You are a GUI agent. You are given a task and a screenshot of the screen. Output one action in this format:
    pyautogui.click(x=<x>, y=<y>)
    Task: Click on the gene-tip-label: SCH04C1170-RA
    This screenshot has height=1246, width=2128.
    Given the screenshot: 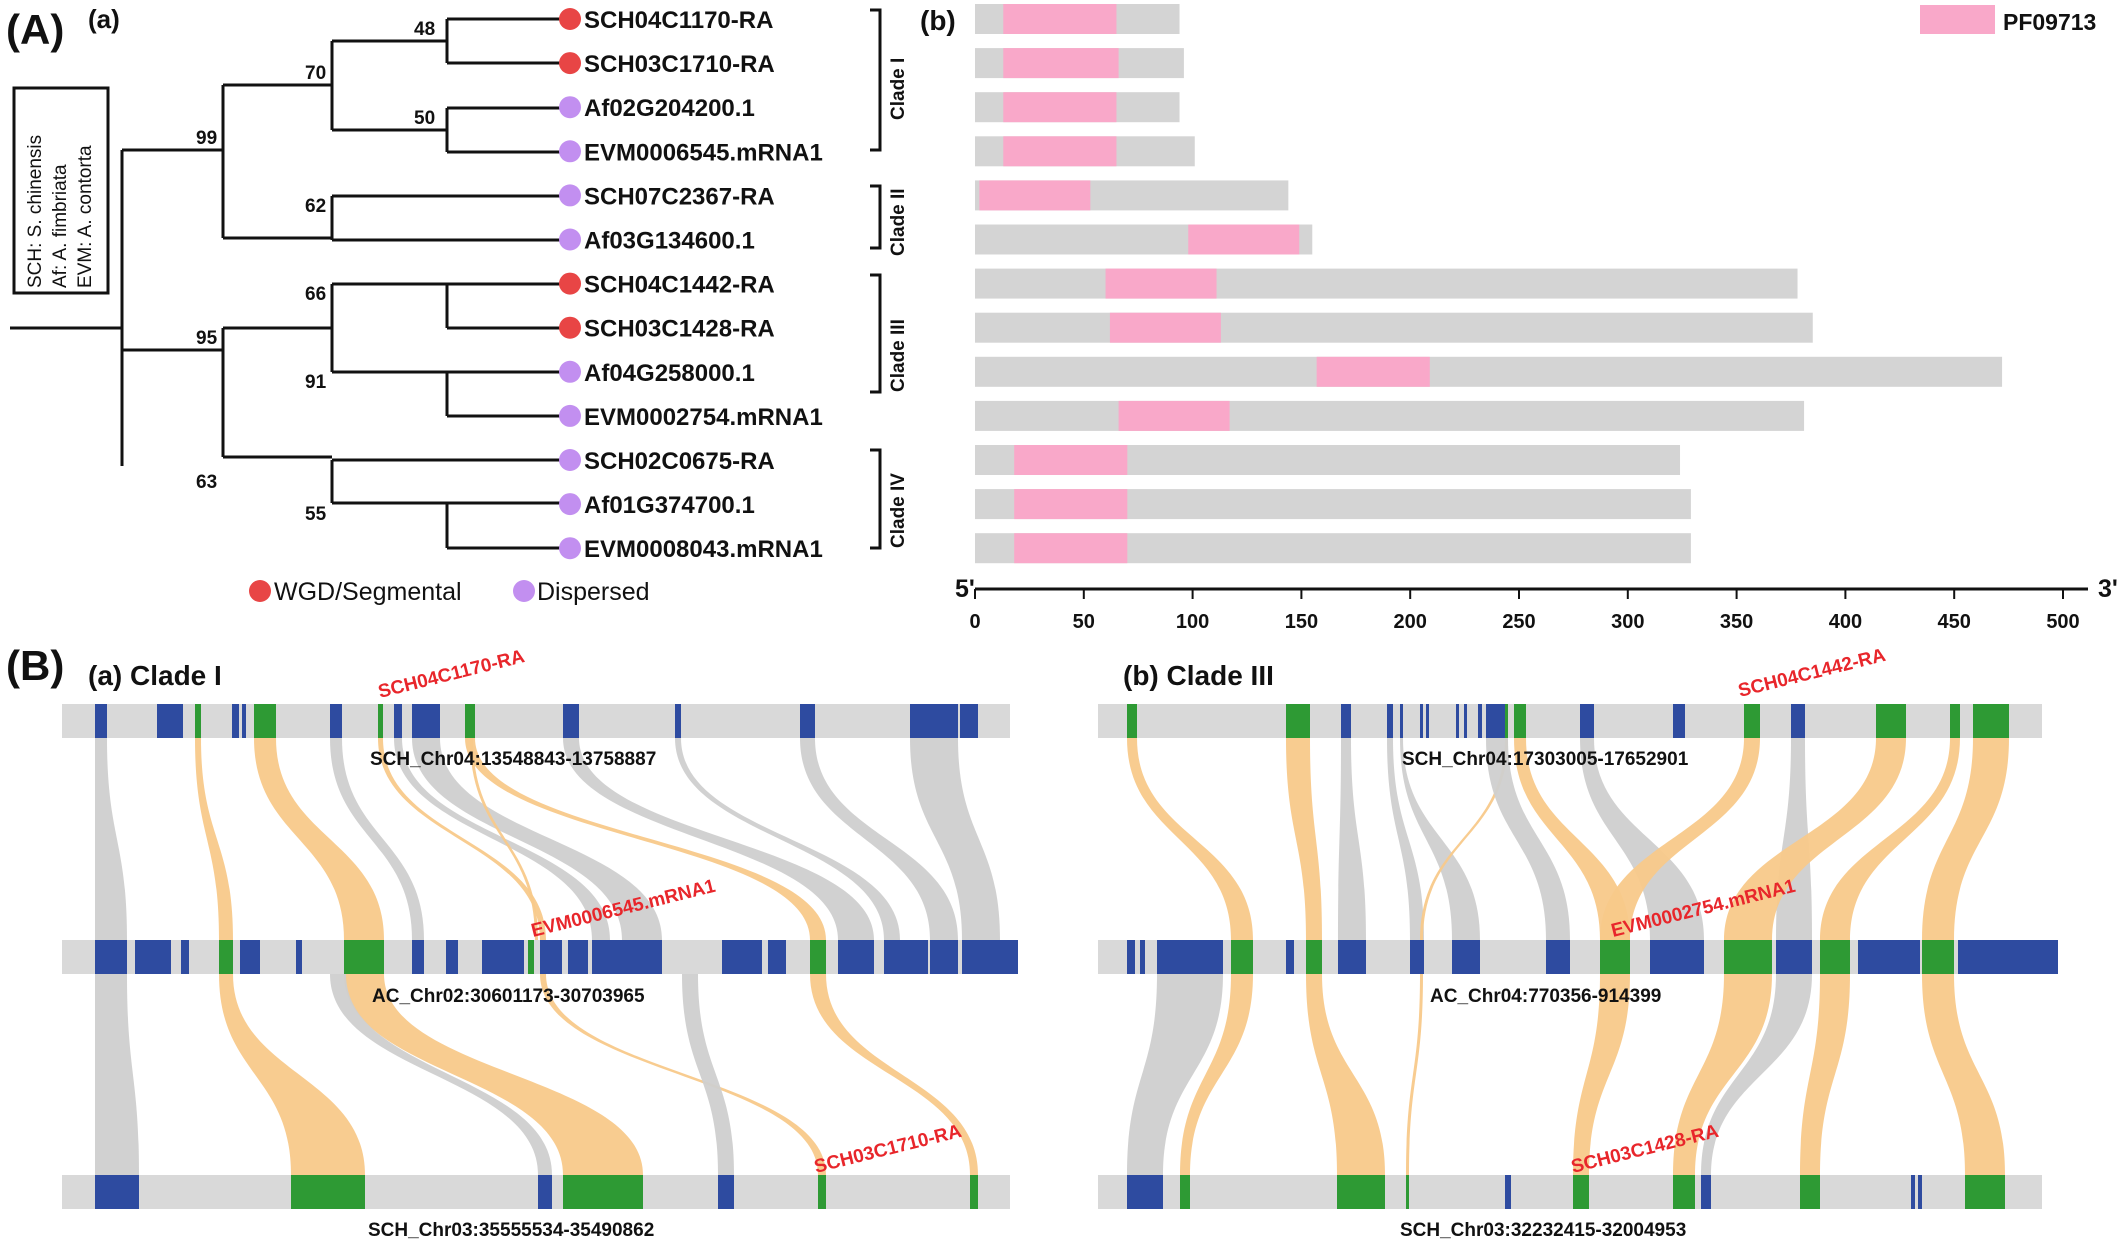 What is the action you would take?
    pyautogui.click(x=678, y=20)
    